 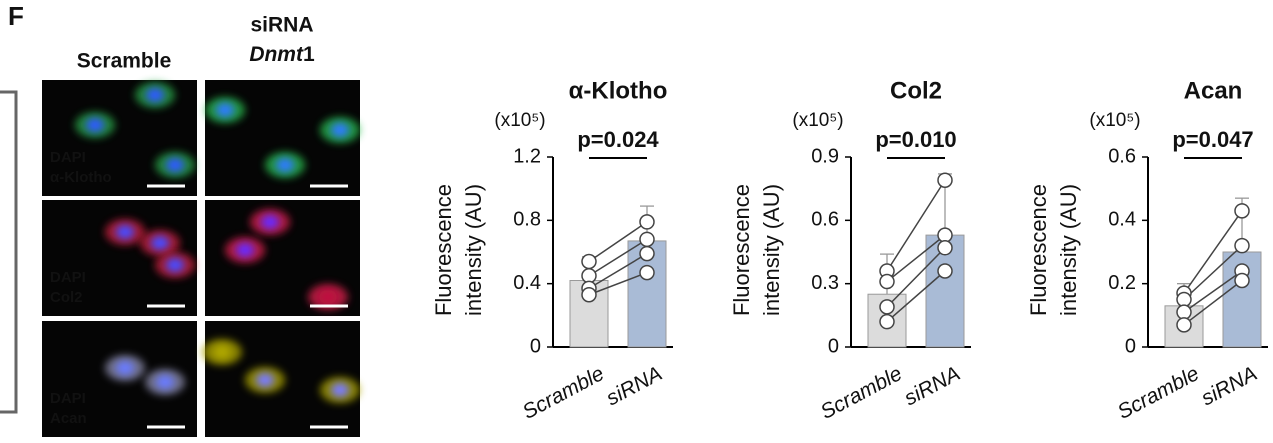 What do you see at coordinates (825, 156) in the screenshot?
I see `y-tick-label: 0.9` at bounding box center [825, 156].